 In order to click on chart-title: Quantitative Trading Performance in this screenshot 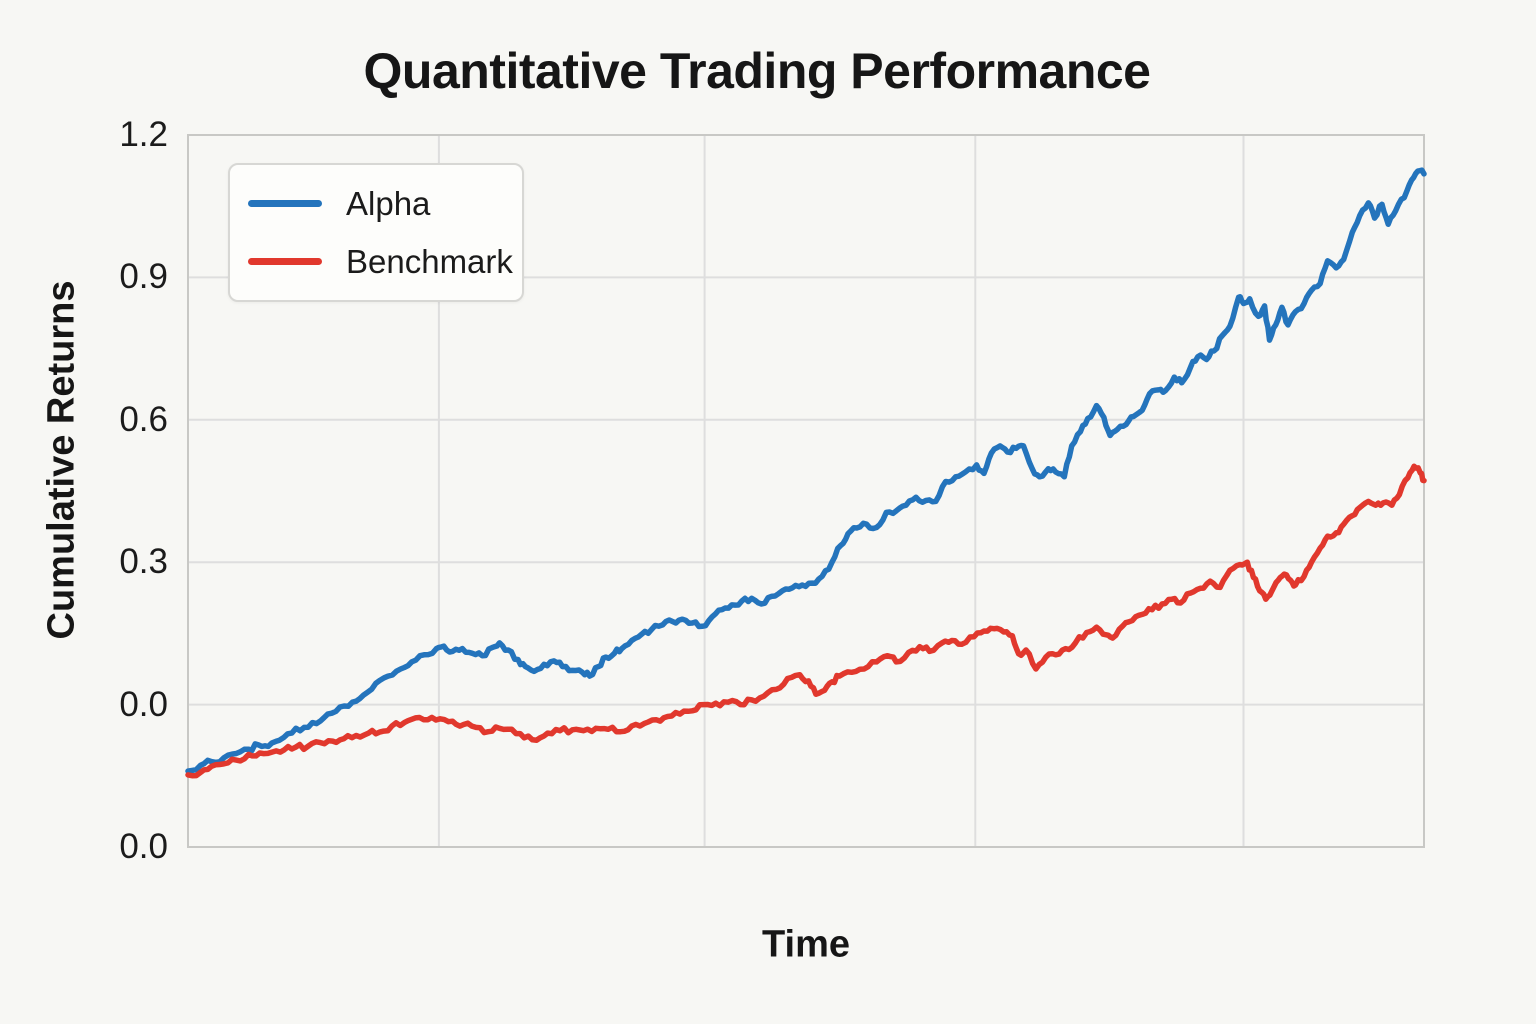, I will do `click(757, 71)`.